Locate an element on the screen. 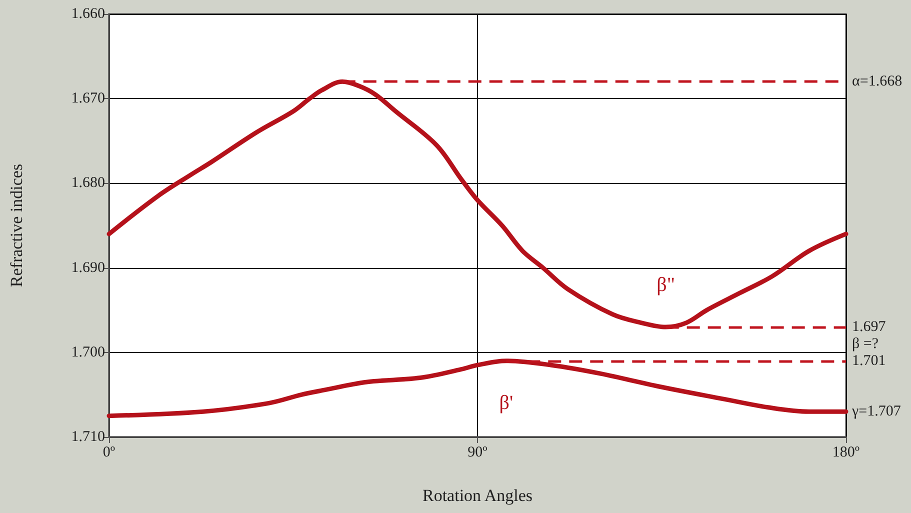  ref-line-label: α=1.668 is located at coordinates (877, 82).